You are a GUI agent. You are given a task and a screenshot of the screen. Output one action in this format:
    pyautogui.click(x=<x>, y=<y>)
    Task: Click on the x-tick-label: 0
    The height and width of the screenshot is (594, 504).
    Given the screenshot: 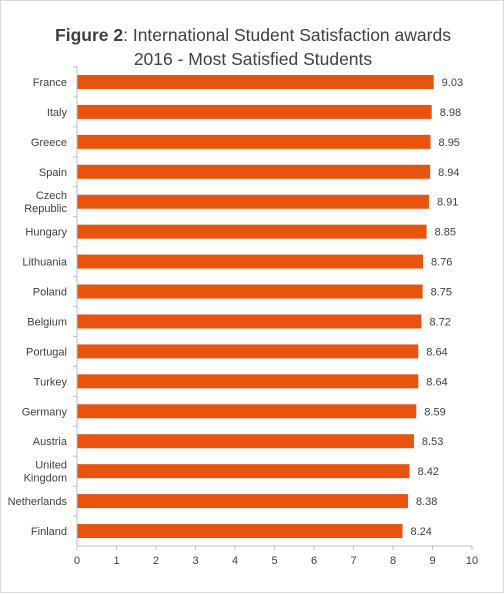 What is the action you would take?
    pyautogui.click(x=77, y=561)
    